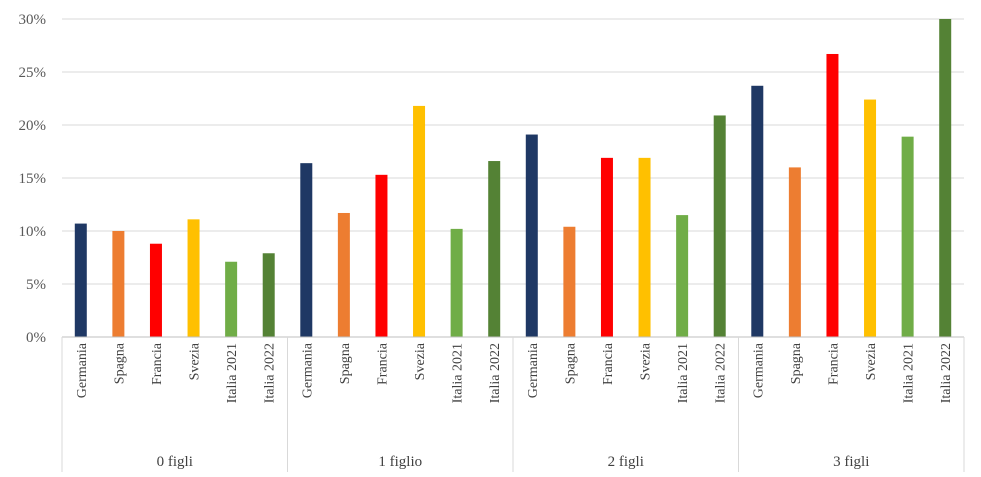 The image size is (981, 477). I want to click on y-tick-label: 5%, so click(36, 285).